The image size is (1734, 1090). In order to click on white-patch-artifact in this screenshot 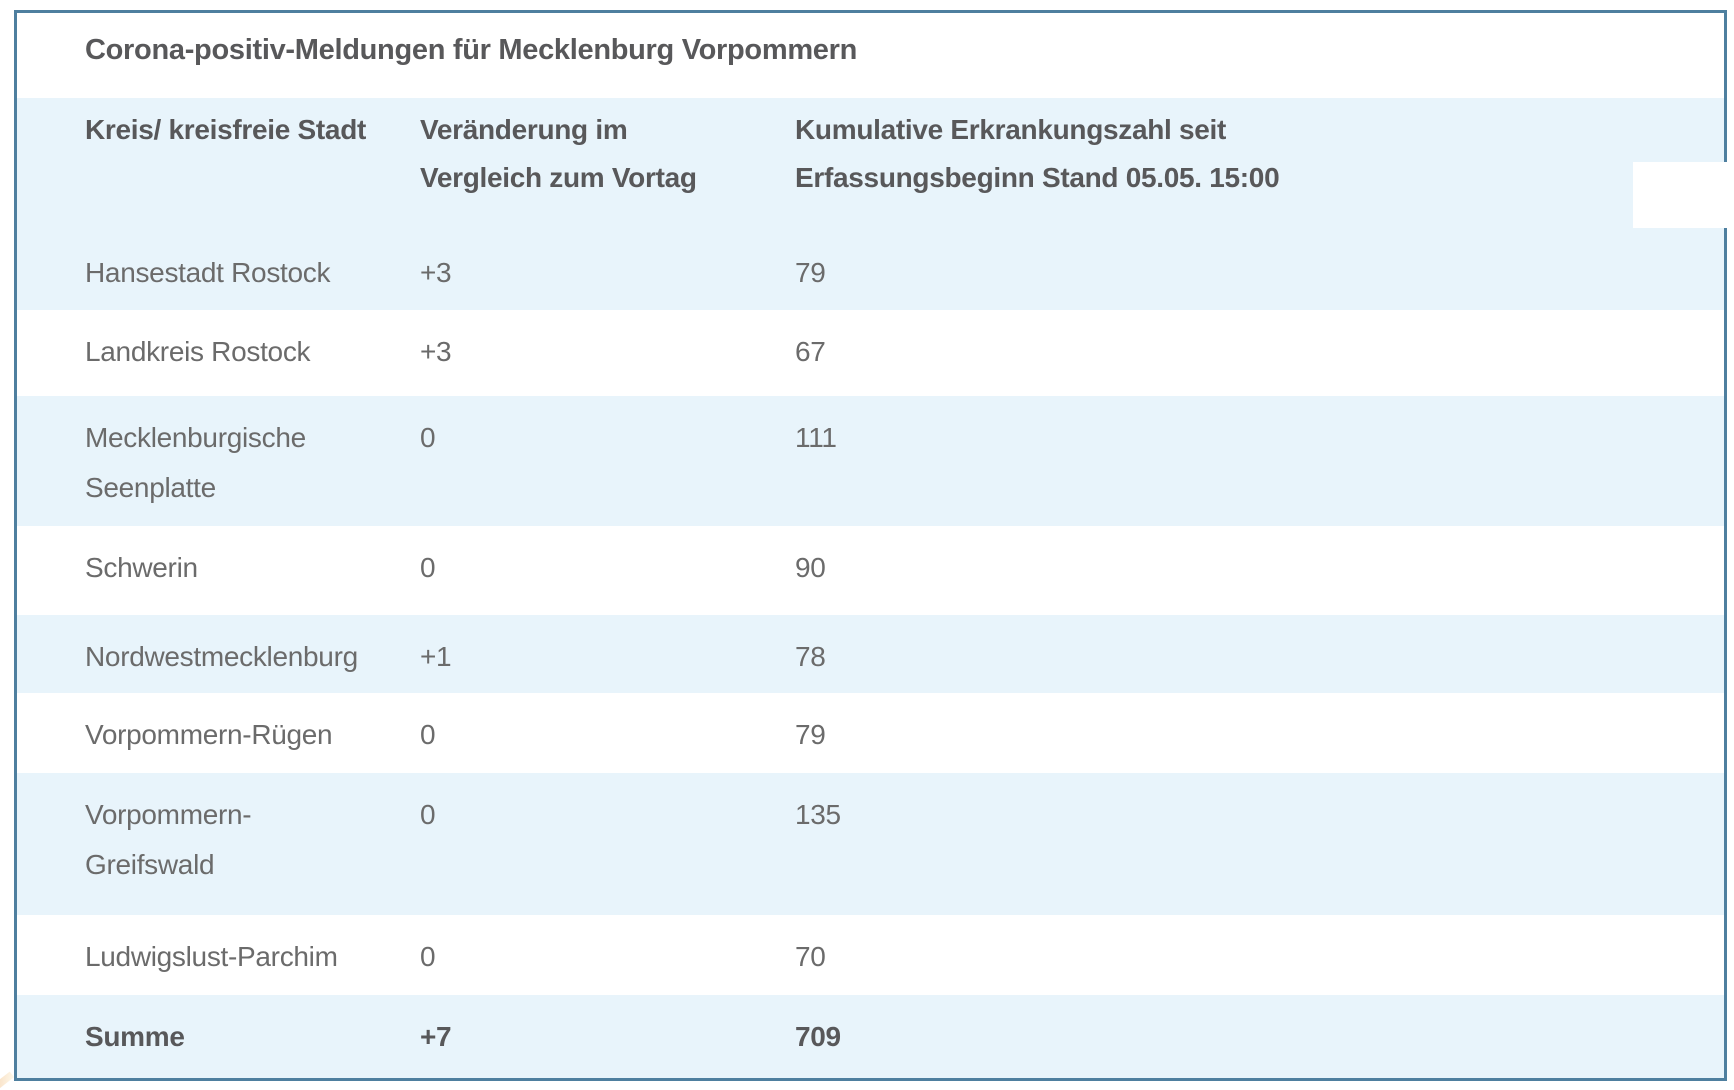, I will do `click(1683, 195)`.